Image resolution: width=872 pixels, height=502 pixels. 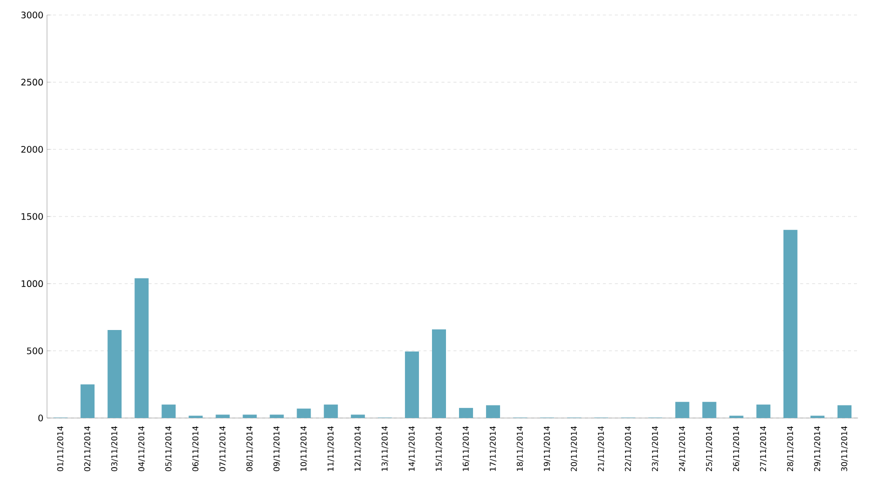 I want to click on y-tick-label: 1500, so click(x=32, y=216).